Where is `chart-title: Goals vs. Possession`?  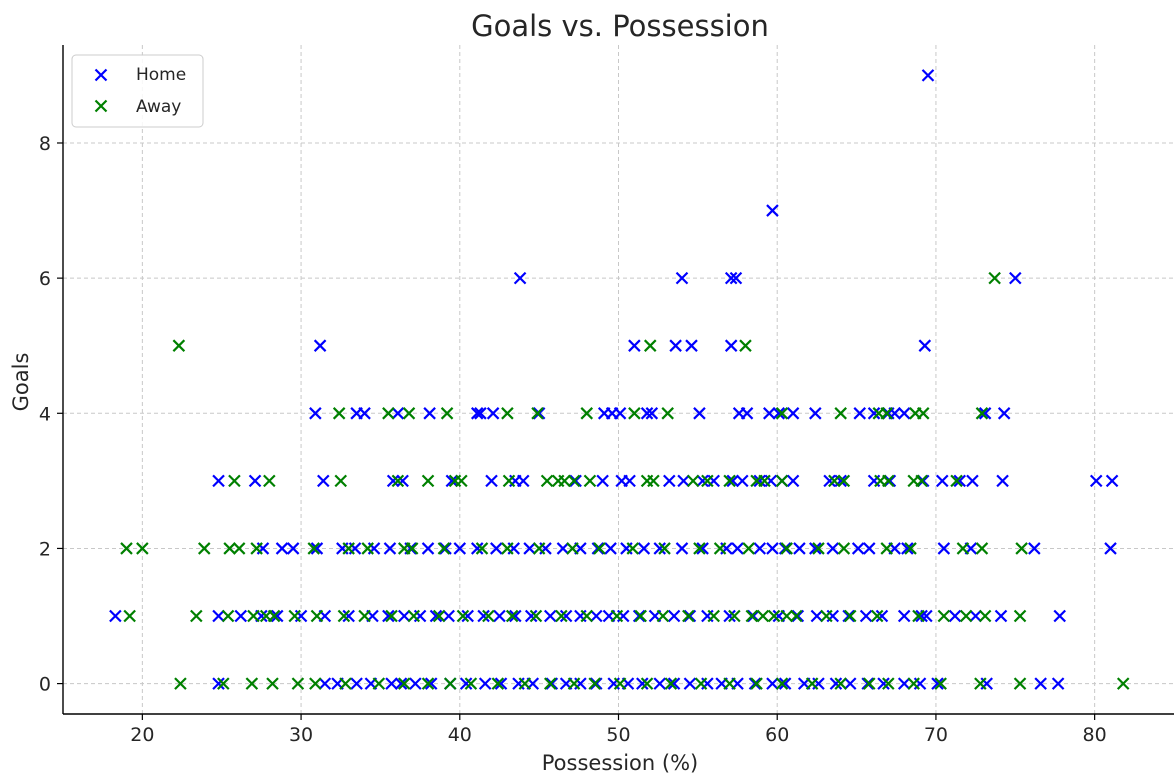
chart-title: Goals vs. Possession is located at coordinates (620, 26).